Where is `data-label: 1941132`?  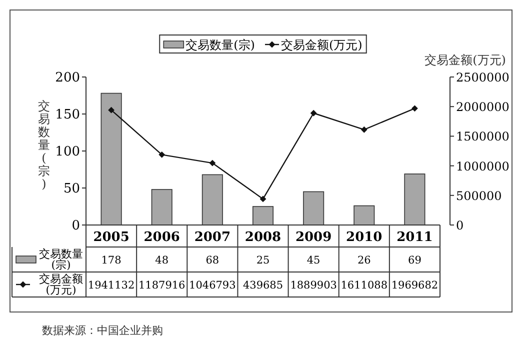
data-label: 1941132 is located at coordinates (111, 286).